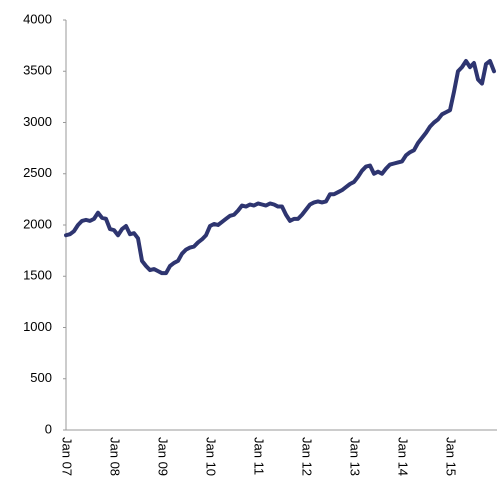 The height and width of the screenshot is (495, 497). I want to click on x-tick-label: Jan 08, so click(115, 456).